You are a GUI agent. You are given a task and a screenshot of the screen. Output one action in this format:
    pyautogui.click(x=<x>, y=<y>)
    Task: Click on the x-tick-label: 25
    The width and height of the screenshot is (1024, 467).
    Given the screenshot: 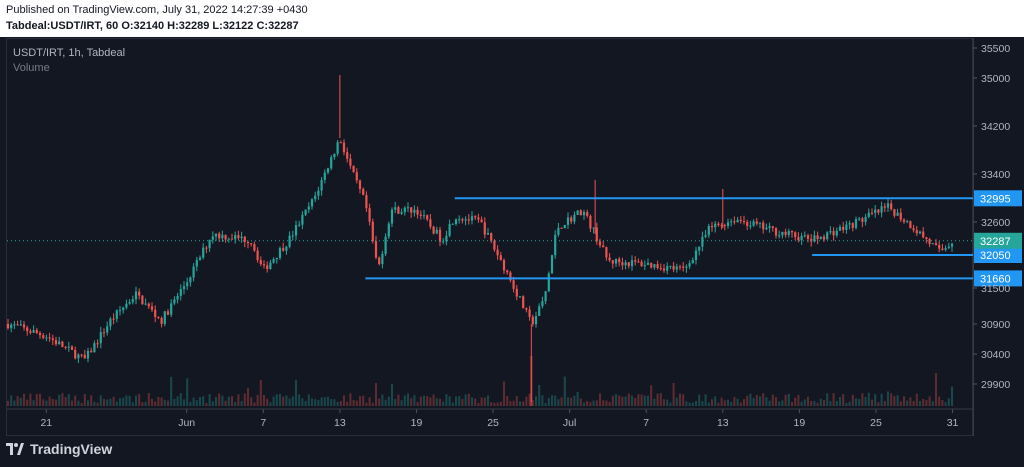 What is the action you would take?
    pyautogui.click(x=876, y=423)
    